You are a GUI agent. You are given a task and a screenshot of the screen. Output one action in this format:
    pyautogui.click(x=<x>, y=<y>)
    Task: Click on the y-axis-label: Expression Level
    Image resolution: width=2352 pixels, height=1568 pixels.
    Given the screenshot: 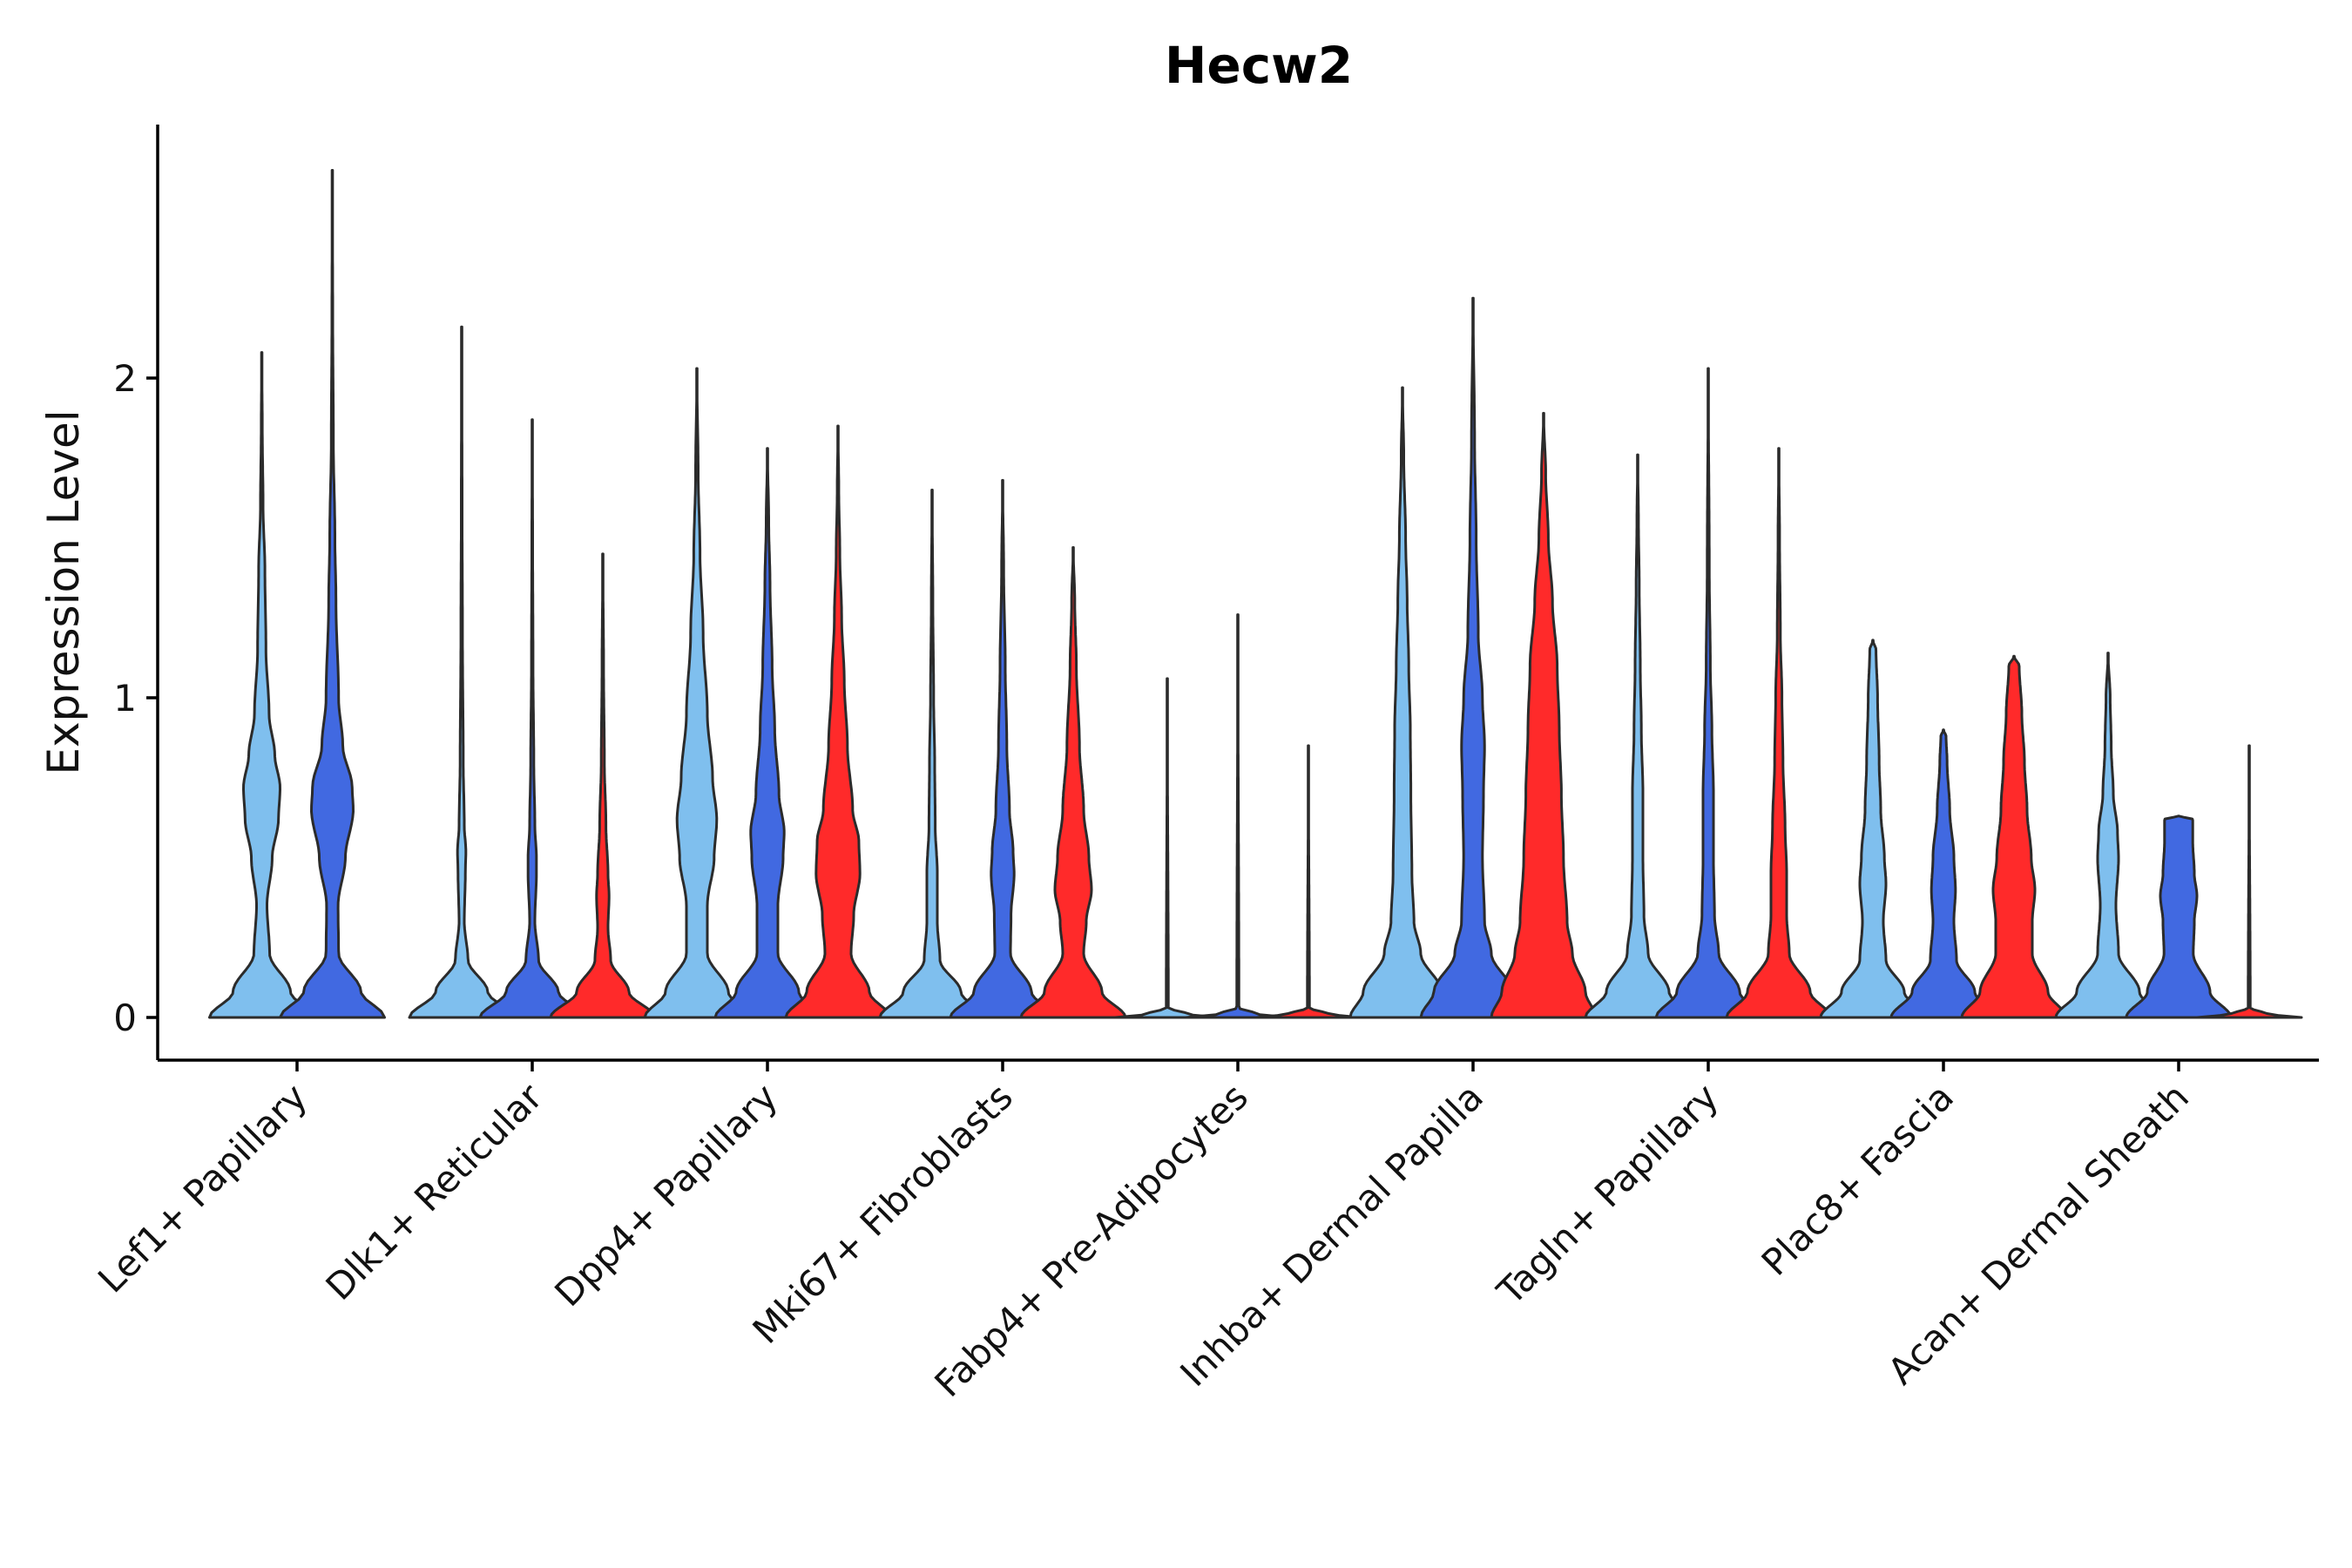 What is the action you would take?
    pyautogui.click(x=64, y=591)
    